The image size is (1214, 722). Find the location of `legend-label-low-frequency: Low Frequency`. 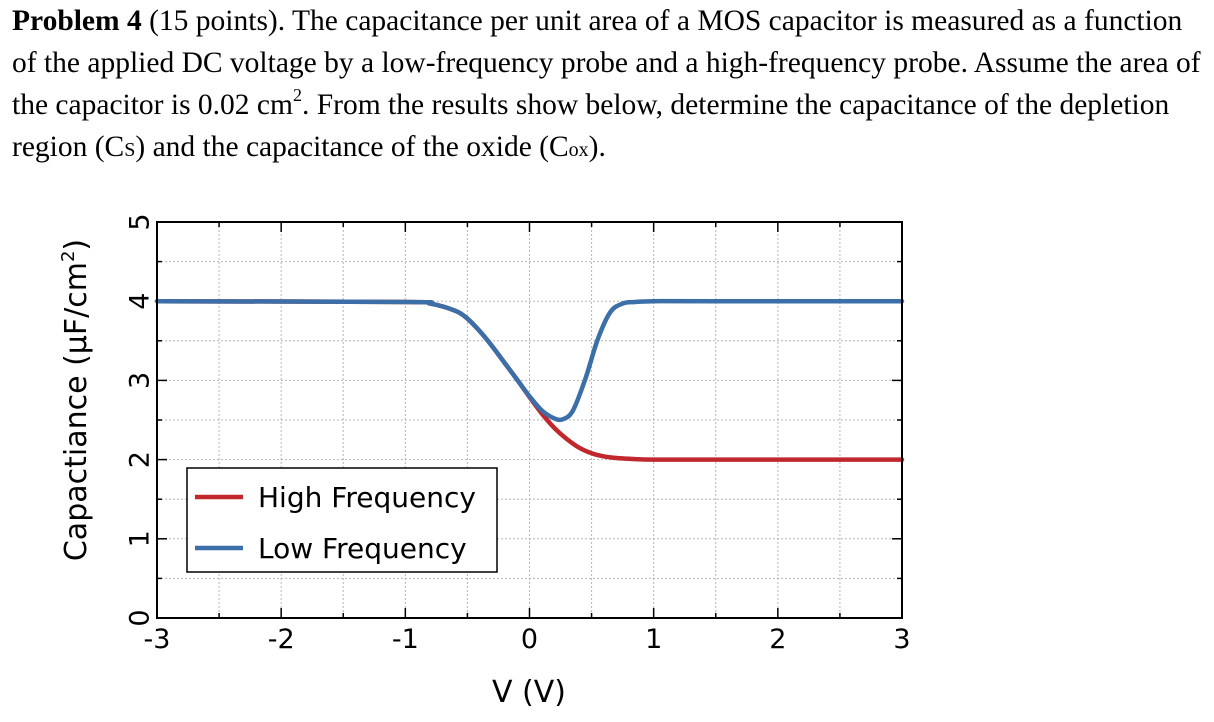

legend-label-low-frequency: Low Frequency is located at coordinates (362, 548).